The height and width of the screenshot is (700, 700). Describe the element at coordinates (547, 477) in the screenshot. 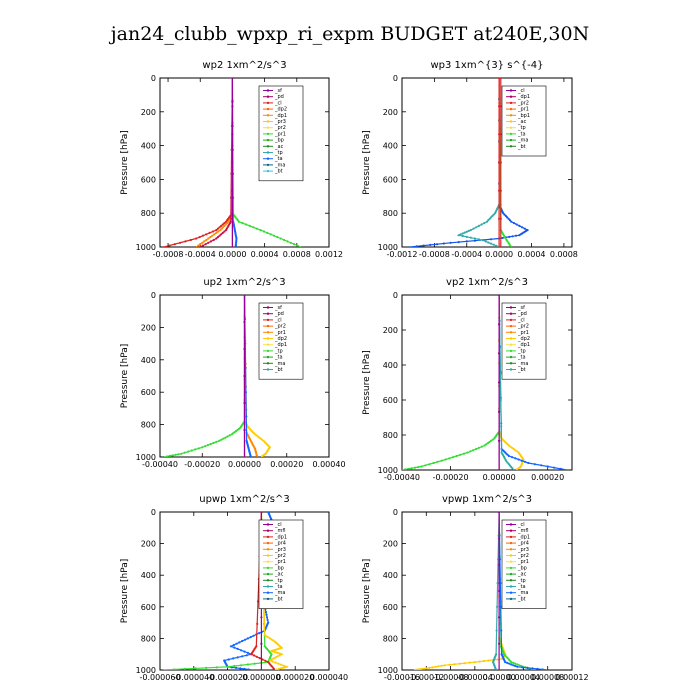

I see `x-tick-label: 0.00020` at that location.